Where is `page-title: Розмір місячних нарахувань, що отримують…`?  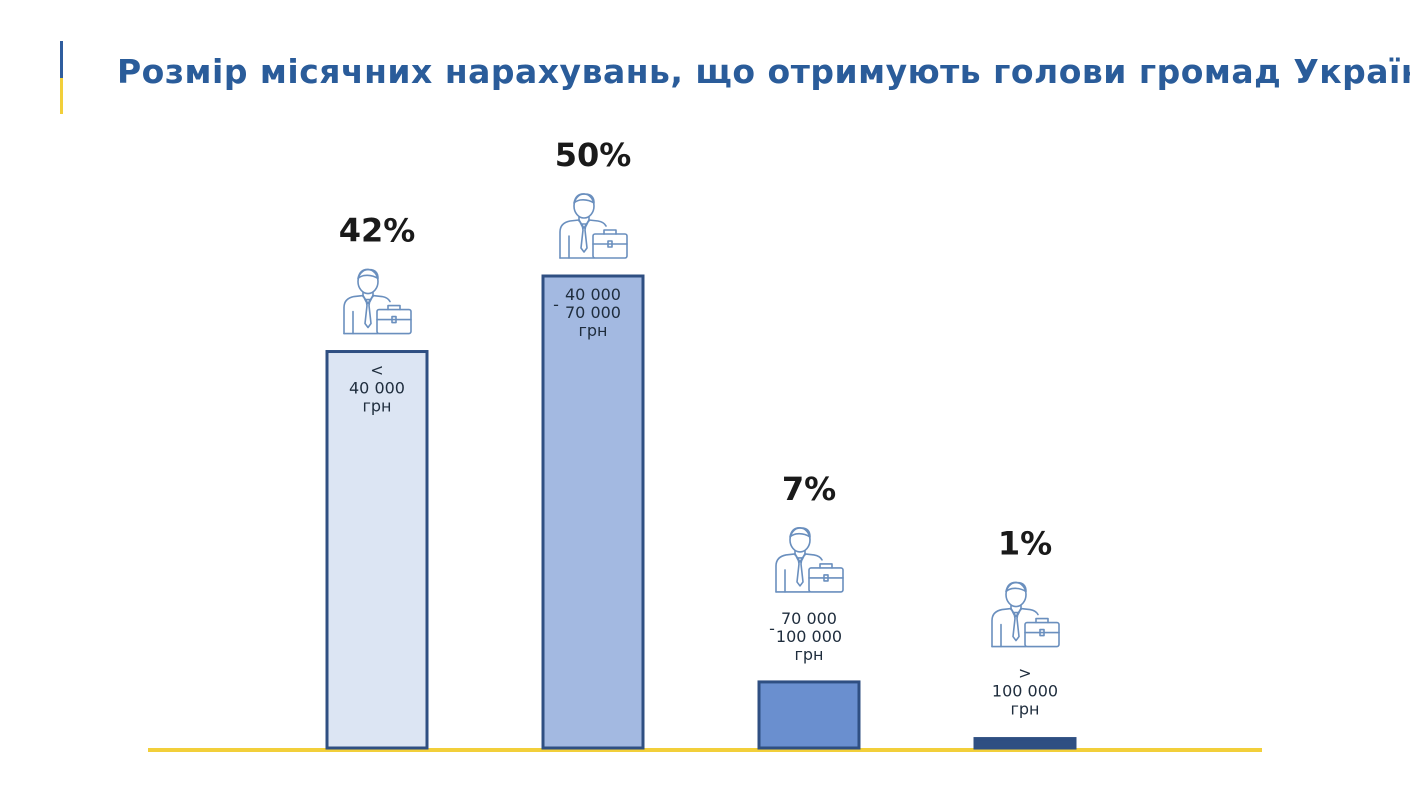
page-title: Розмір місячних нарахувань, що отримують… is located at coordinates (763, 71).